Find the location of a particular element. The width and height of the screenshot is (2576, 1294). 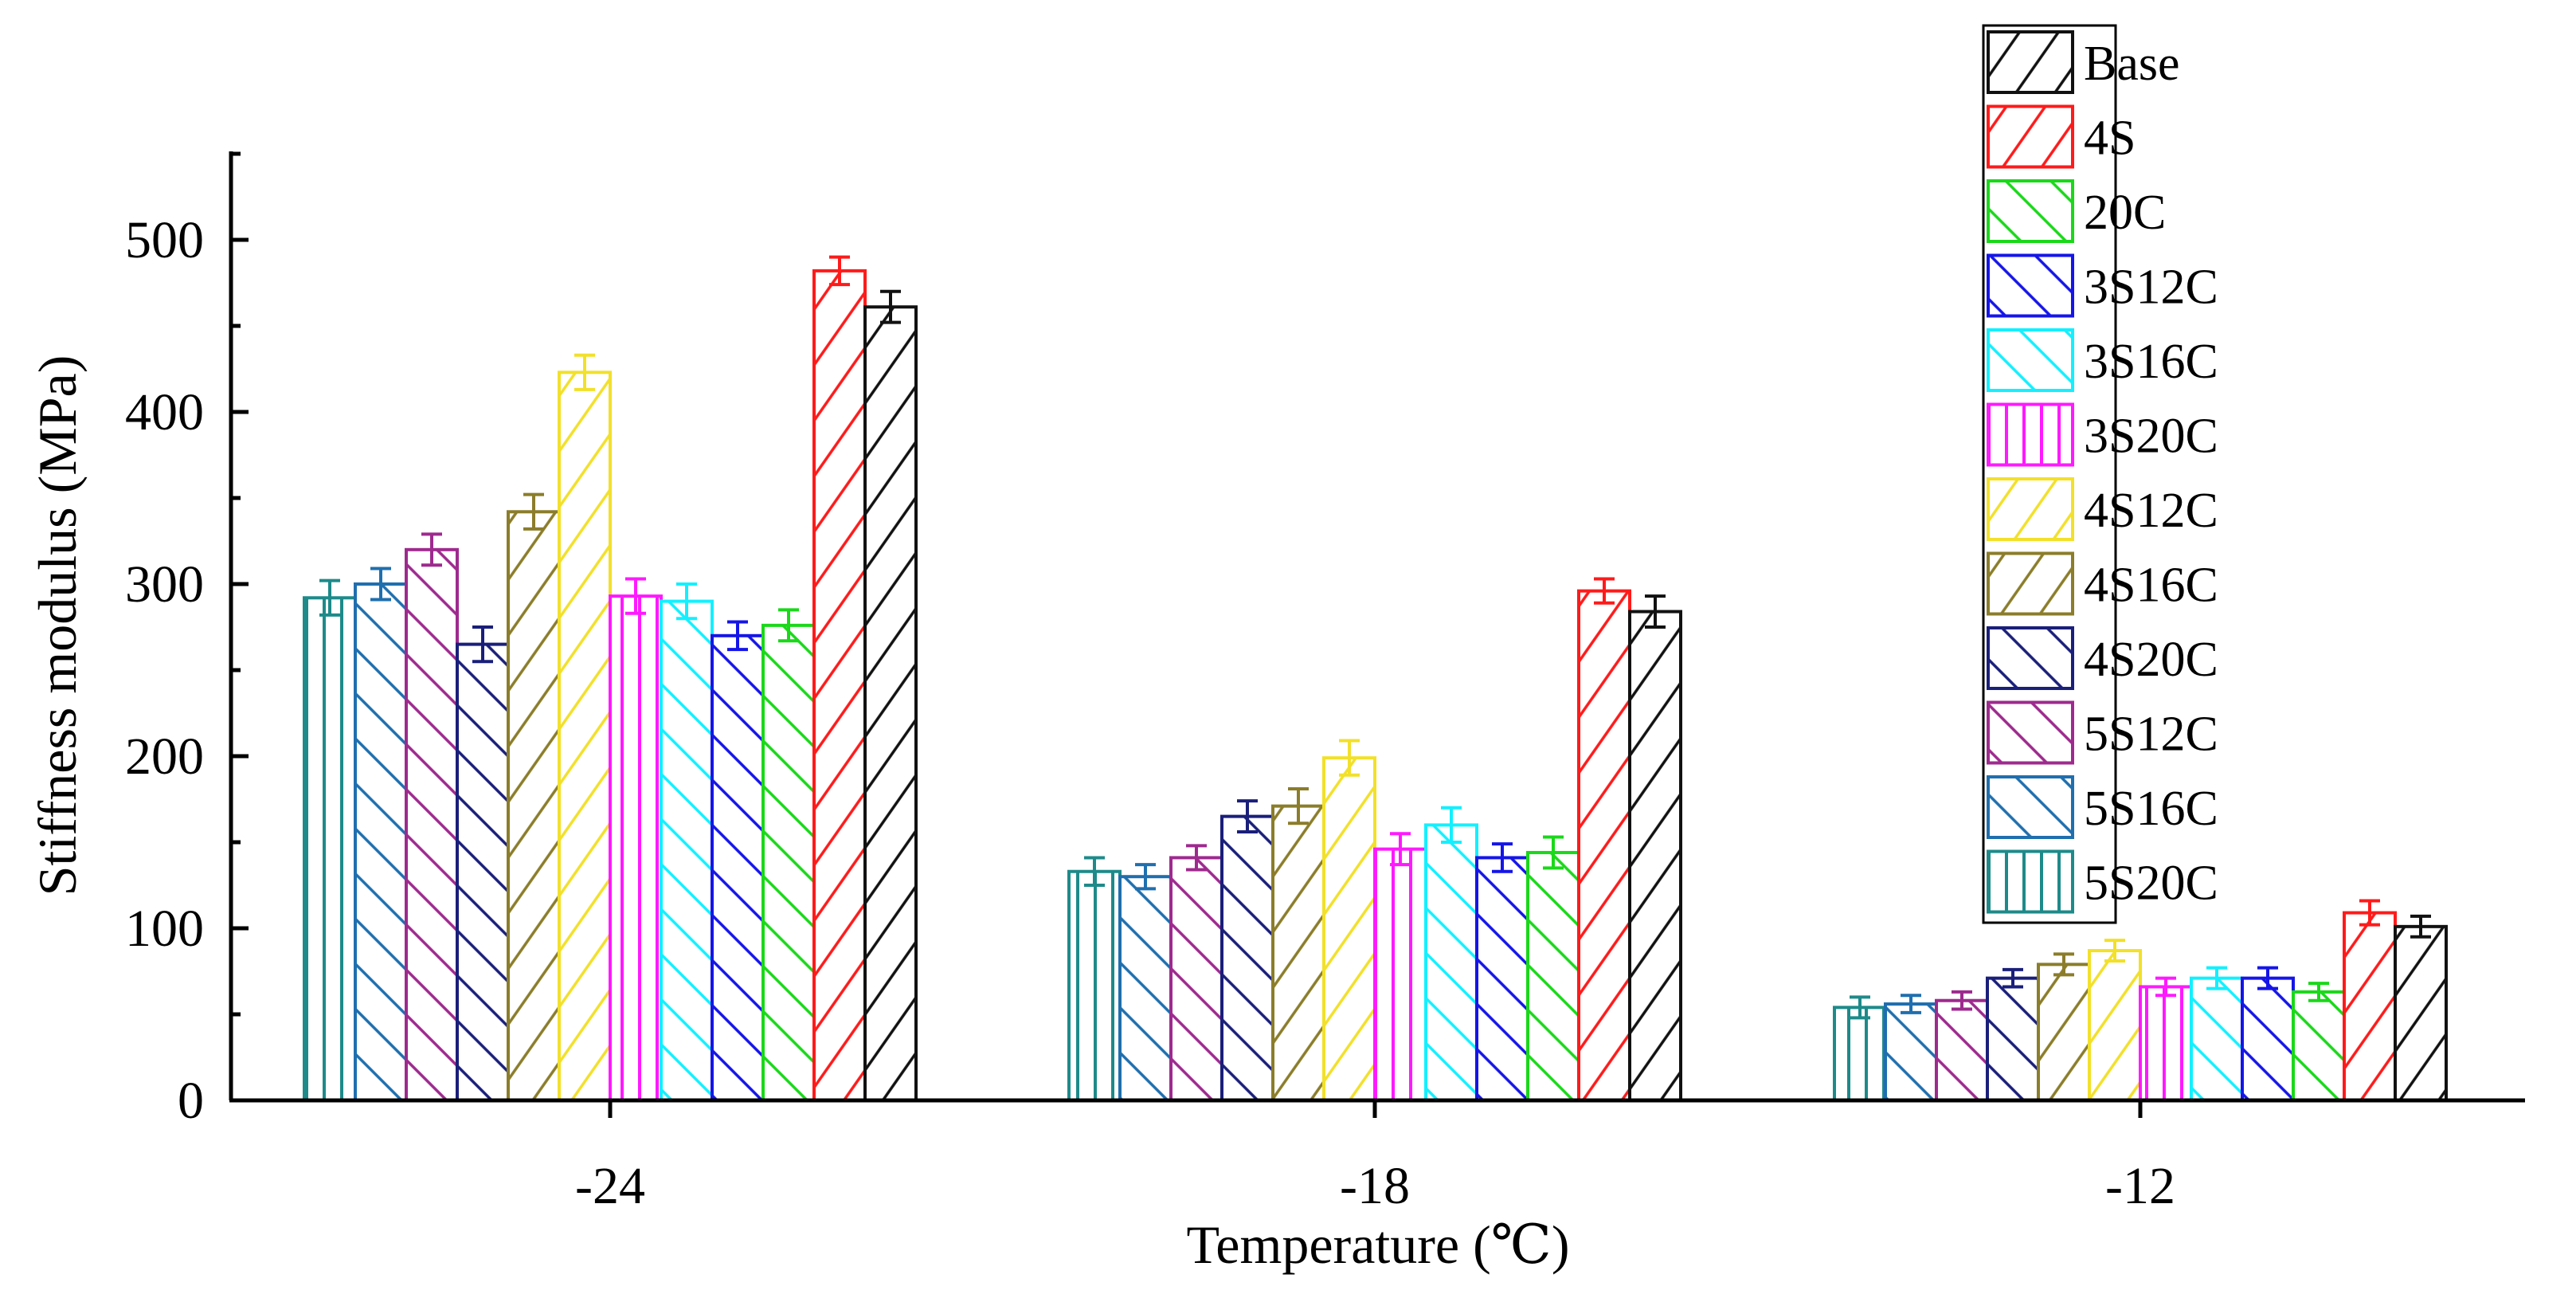

bar-Base--12 is located at coordinates (2421, 1013).